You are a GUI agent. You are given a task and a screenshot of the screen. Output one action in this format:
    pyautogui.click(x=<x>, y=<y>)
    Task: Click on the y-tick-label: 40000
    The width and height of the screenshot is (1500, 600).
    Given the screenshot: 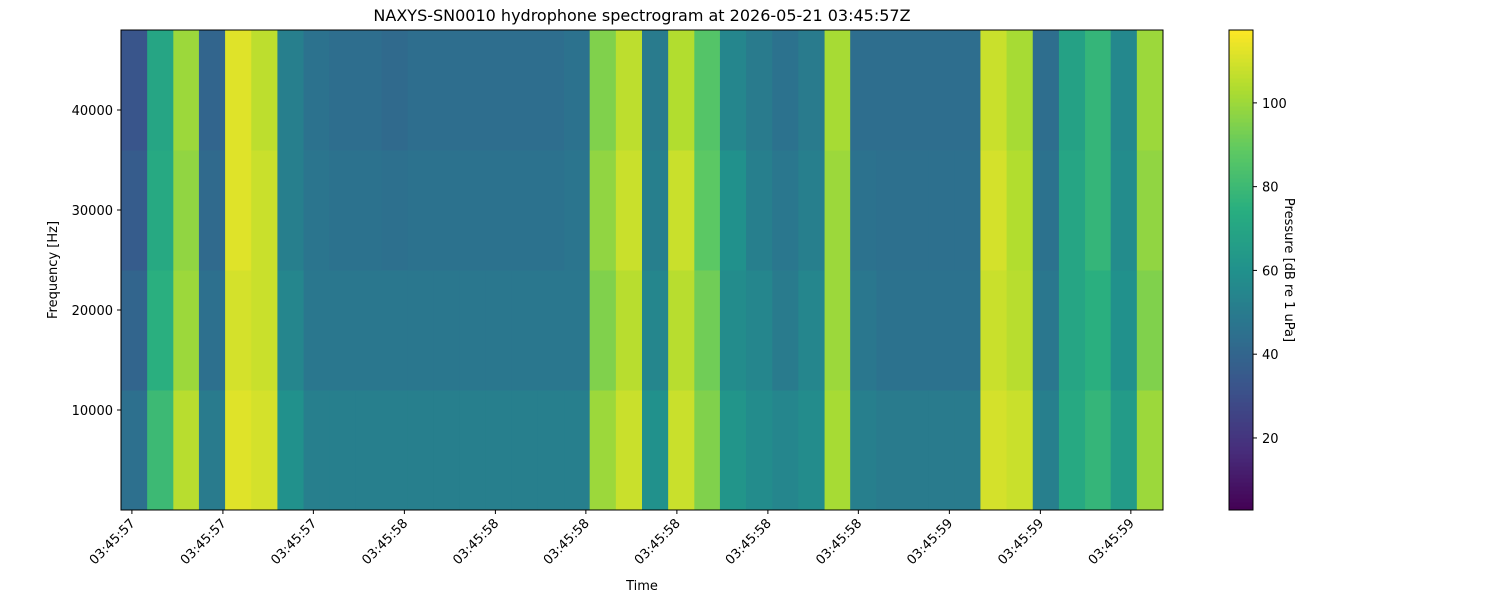 What is the action you would take?
    pyautogui.click(x=92, y=111)
    